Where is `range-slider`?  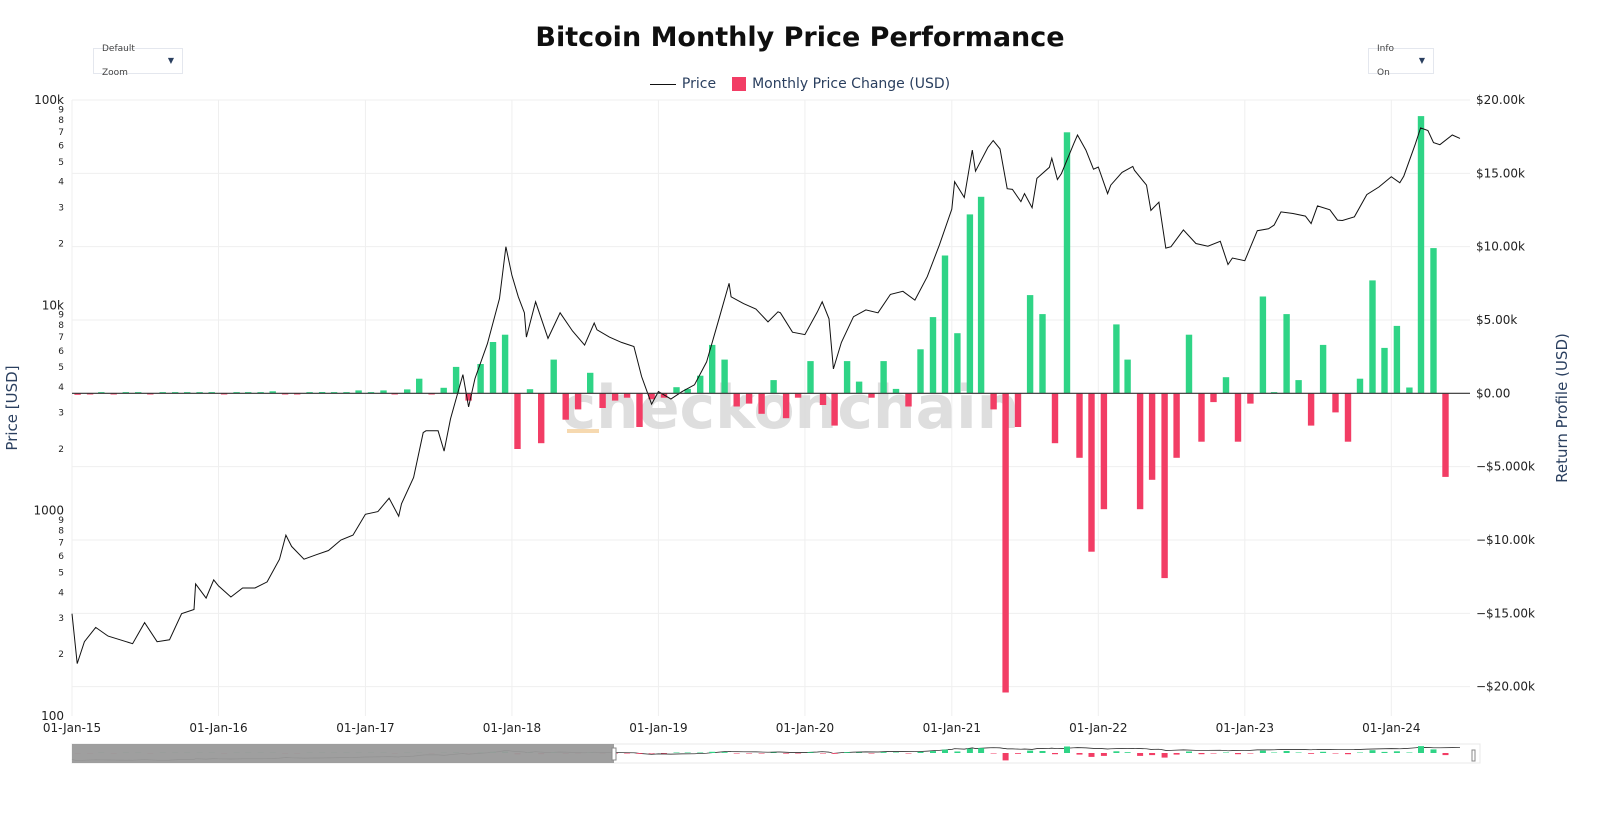 range-slider is located at coordinates (776, 753).